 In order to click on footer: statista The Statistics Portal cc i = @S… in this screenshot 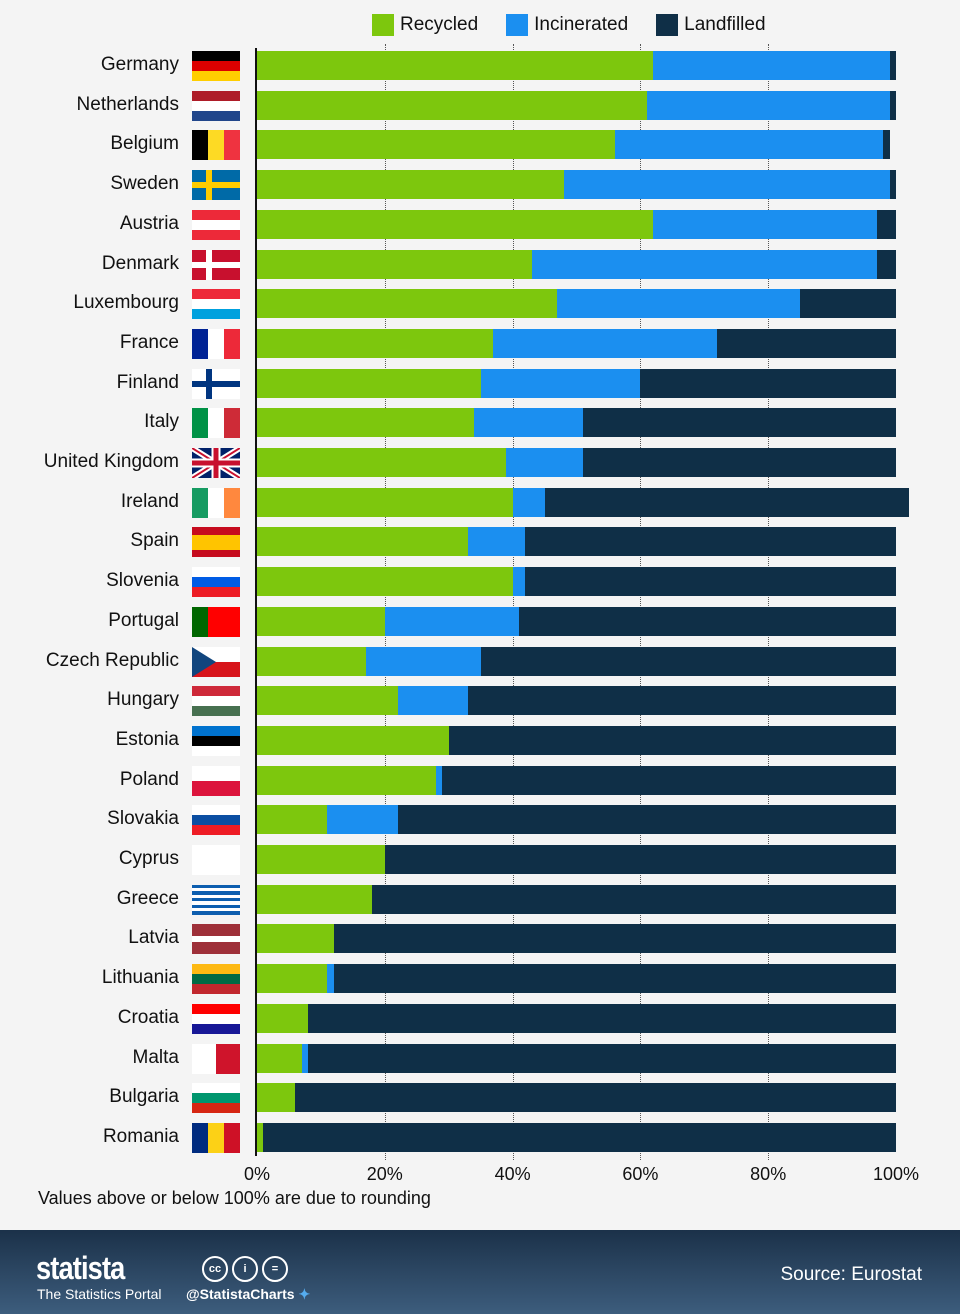, I will do `click(480, 1272)`.